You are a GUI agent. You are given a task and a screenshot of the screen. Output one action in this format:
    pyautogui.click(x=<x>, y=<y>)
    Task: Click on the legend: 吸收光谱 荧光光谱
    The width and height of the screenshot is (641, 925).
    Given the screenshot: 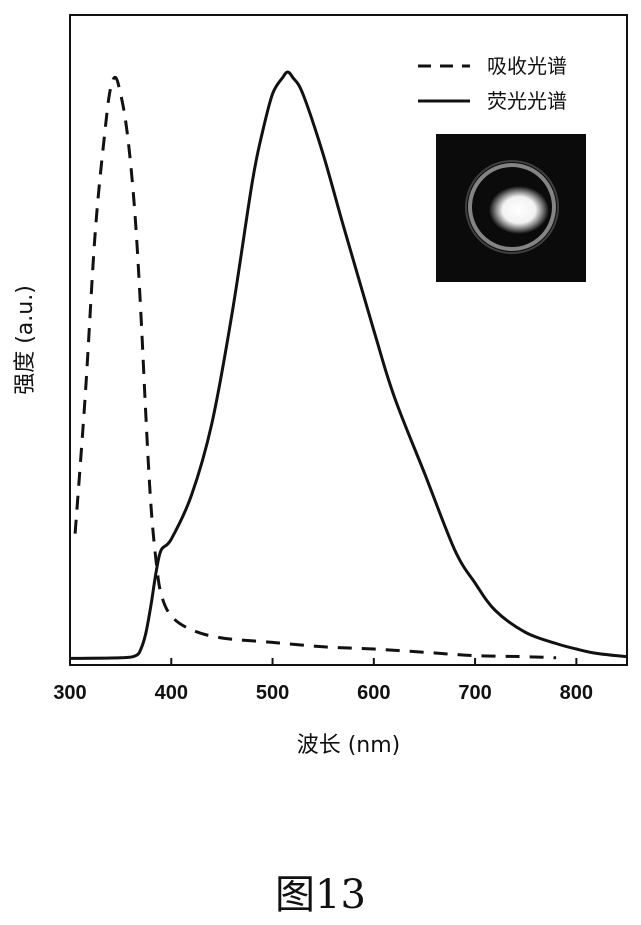 What is the action you would take?
    pyautogui.click(x=492, y=83)
    